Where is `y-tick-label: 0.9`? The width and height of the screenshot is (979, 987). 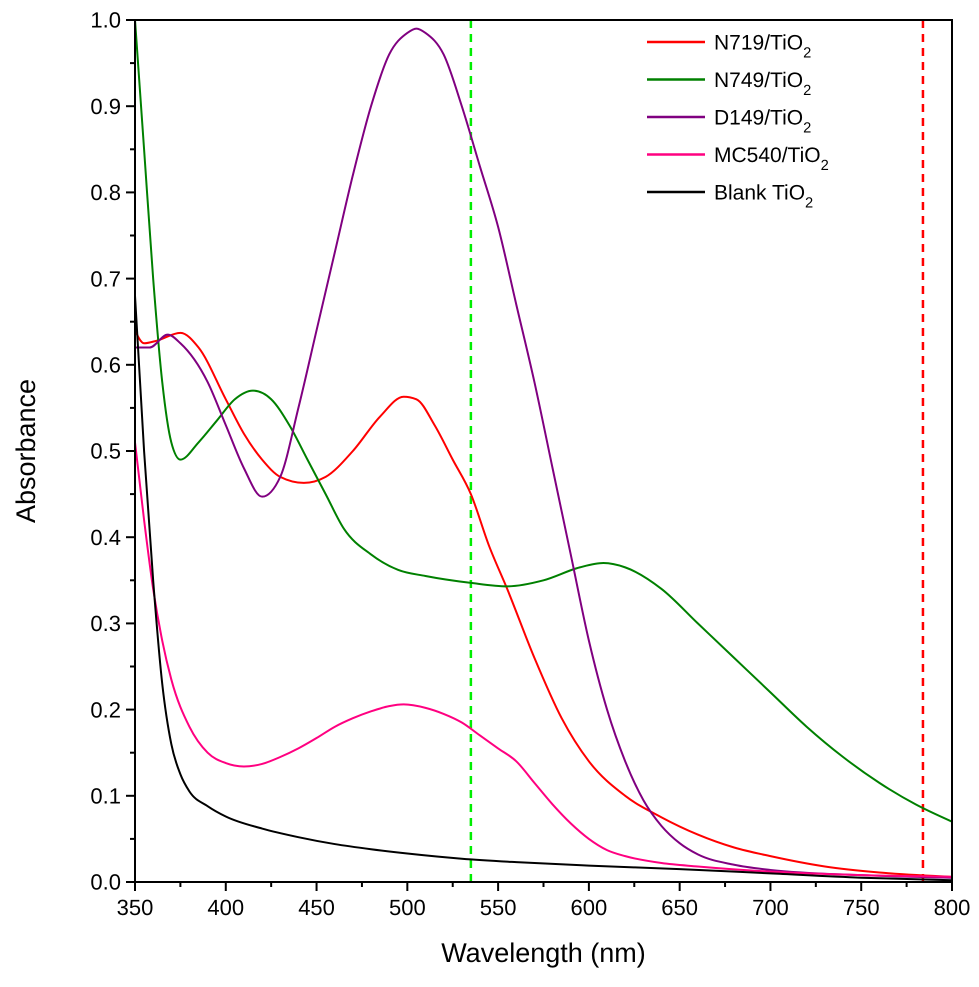
y-tick-label: 0.9 is located at coordinates (105, 106).